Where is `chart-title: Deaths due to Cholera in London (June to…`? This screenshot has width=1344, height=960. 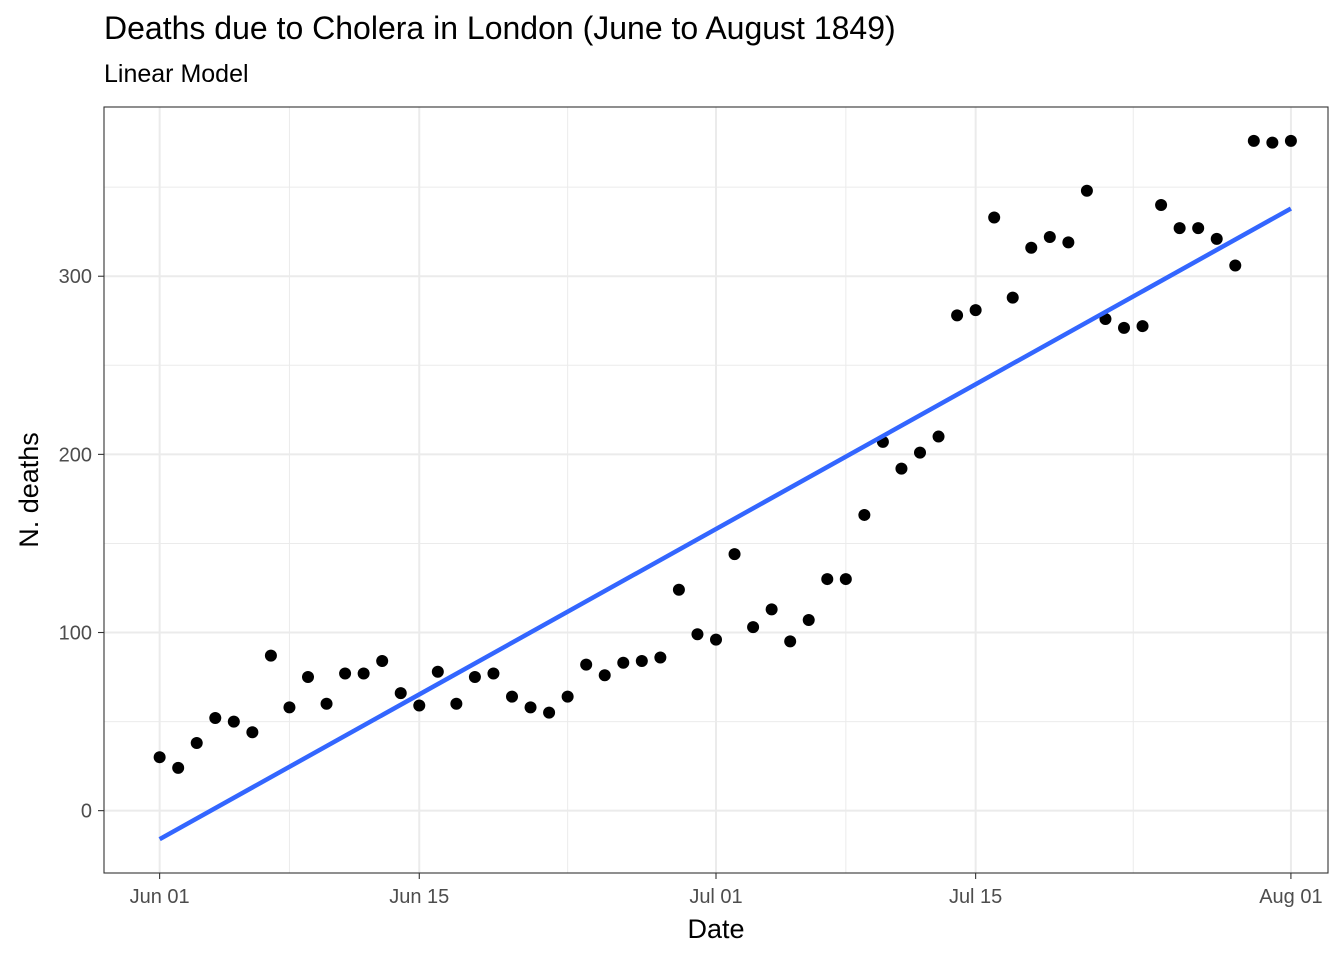
chart-title: Deaths due to Cholera in London (June to… is located at coordinates (500, 28).